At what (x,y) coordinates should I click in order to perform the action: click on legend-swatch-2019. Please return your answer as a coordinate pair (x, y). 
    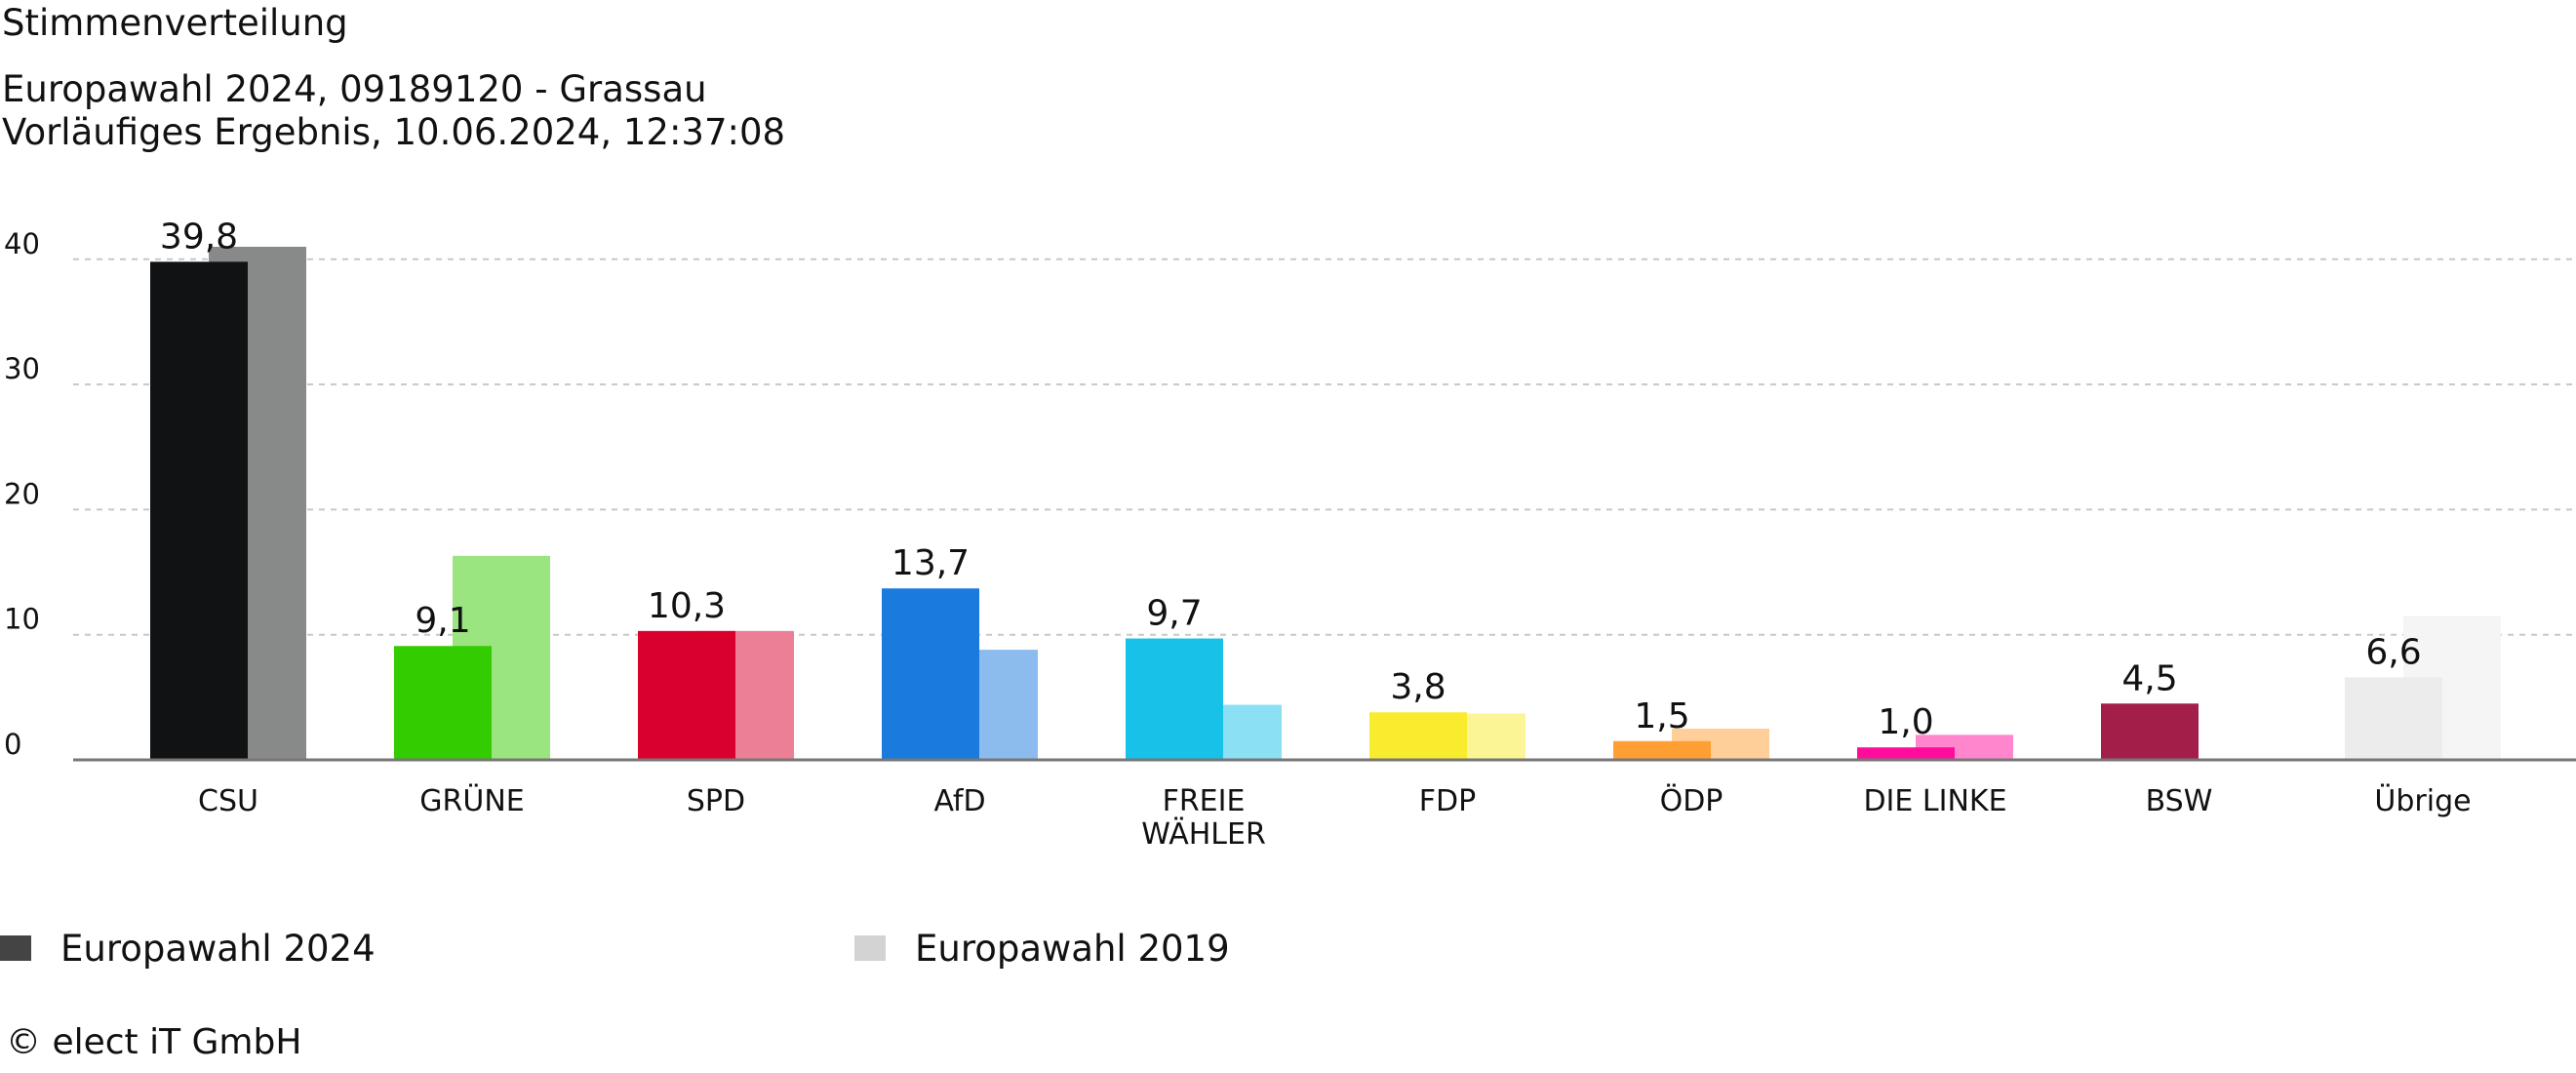
    Looking at the image, I should click on (870, 948).